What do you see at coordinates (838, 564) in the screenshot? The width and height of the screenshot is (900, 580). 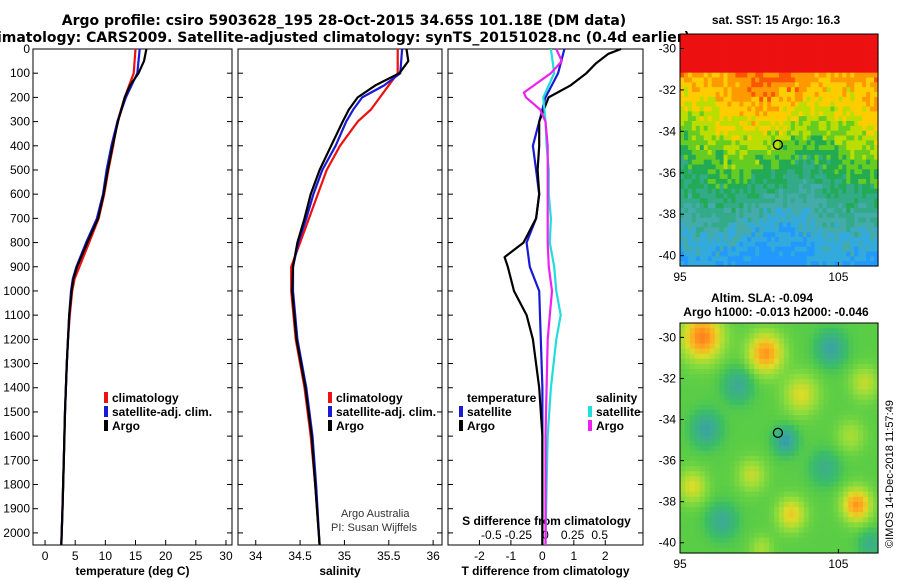 I see `map-x-tick-label: 105` at bounding box center [838, 564].